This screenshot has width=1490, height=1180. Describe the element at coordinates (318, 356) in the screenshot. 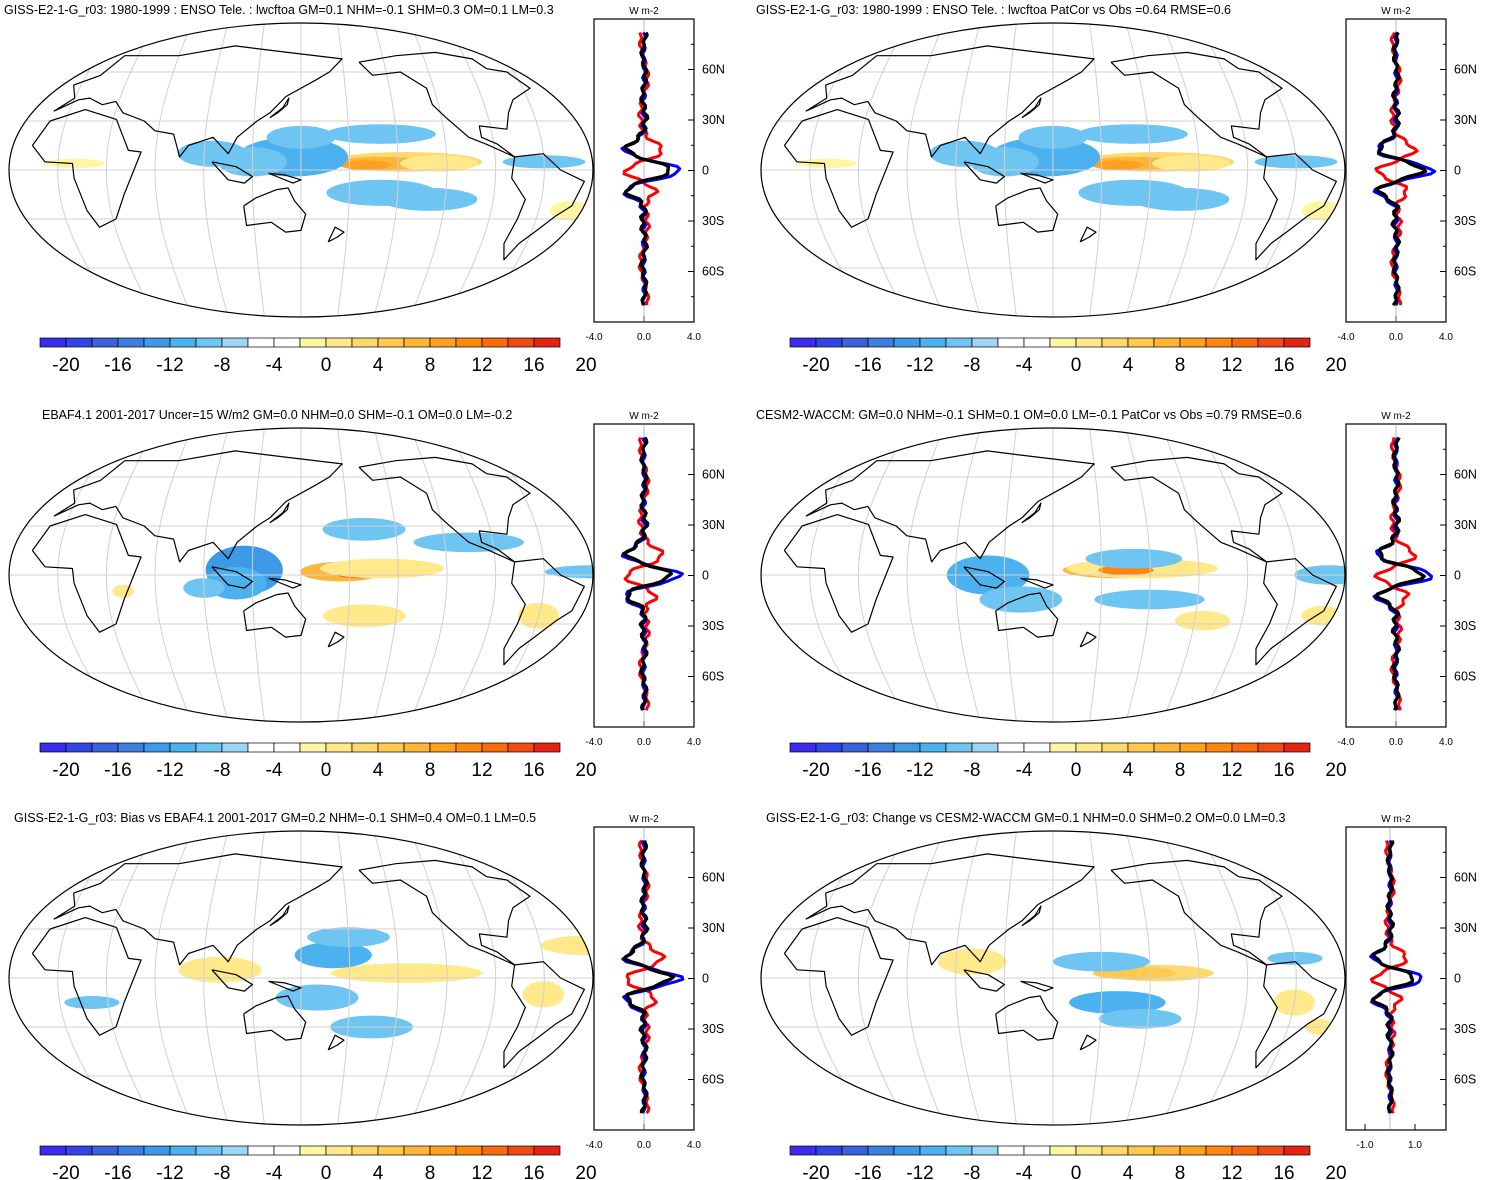

I see `colorbar: -20 -16 -12 -8 -4 0 4 8 12 16 20` at that location.